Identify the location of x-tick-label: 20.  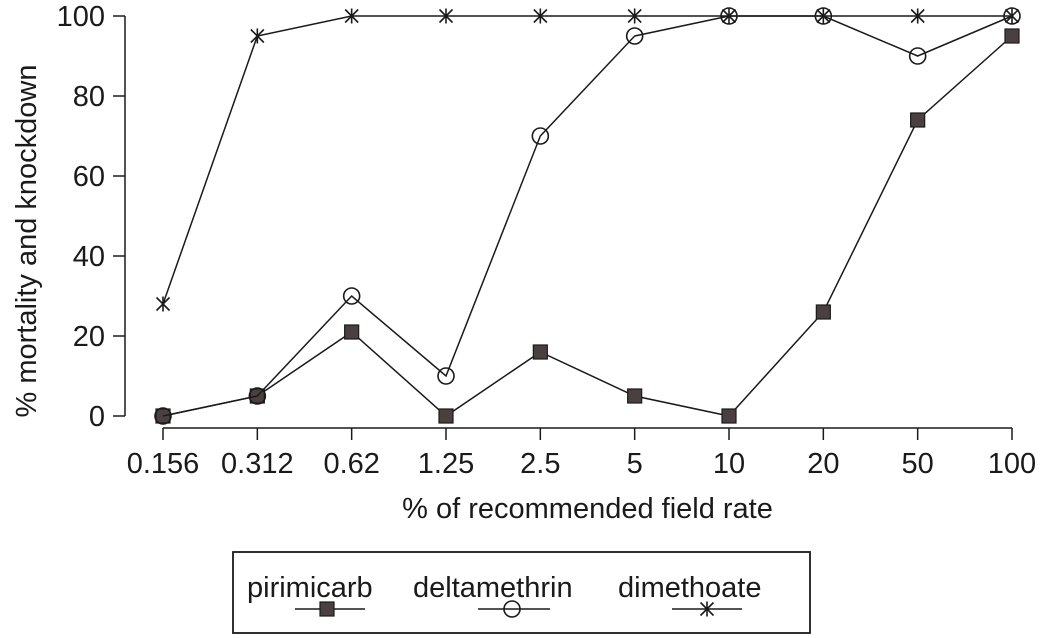
(823, 464).